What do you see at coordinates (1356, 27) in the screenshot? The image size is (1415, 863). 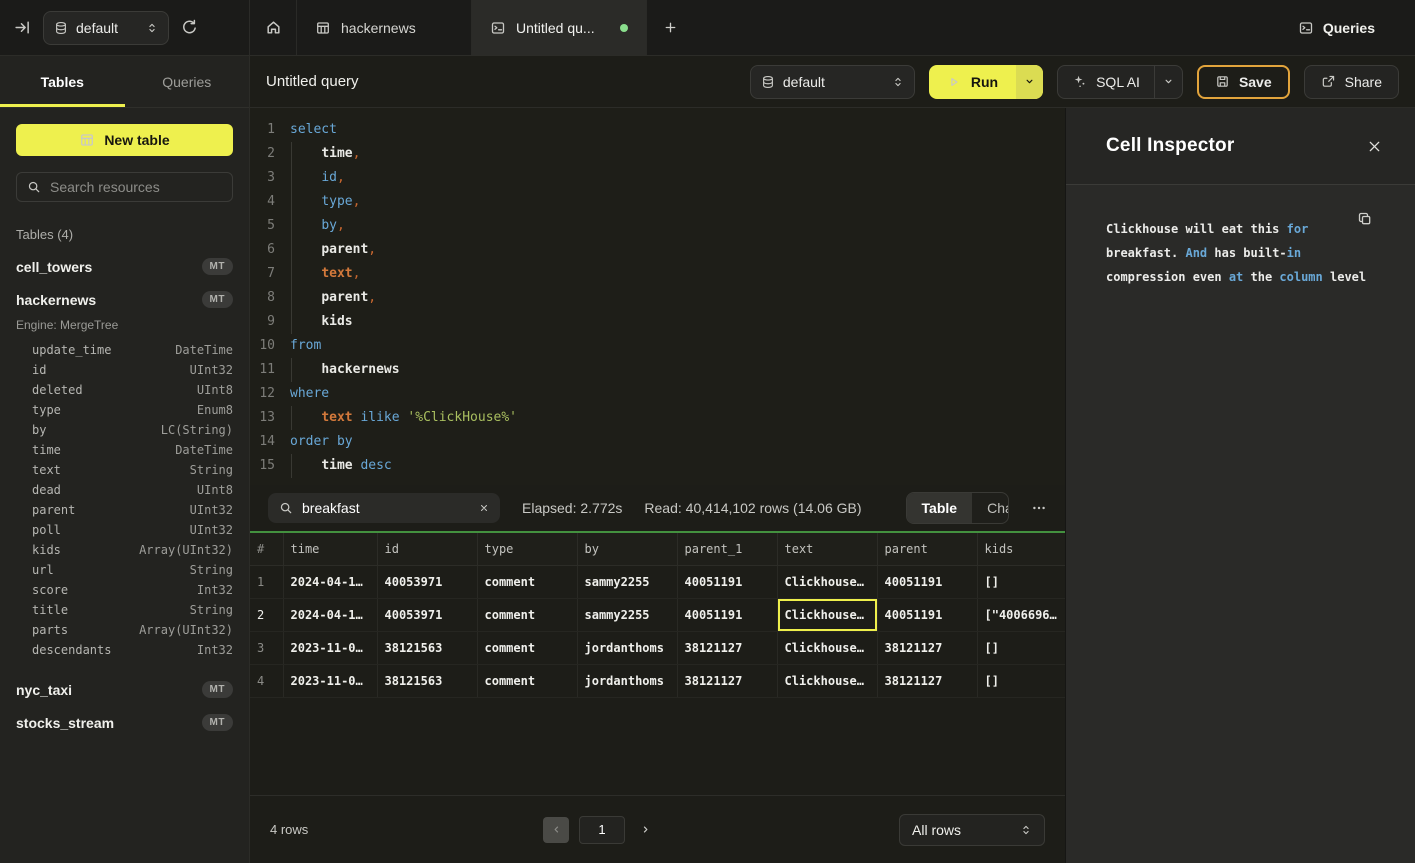 I see `queries-shortcut: Queries` at bounding box center [1356, 27].